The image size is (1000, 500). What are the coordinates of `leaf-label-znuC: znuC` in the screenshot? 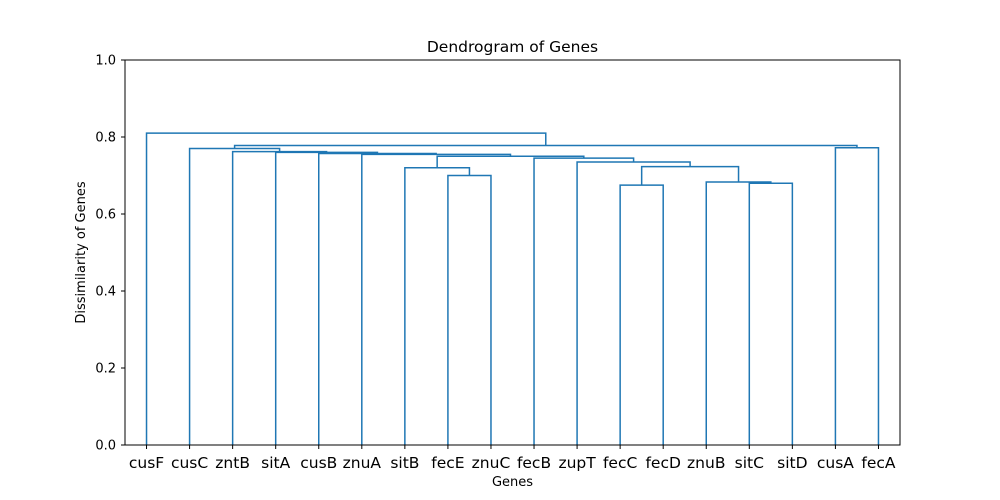 It's located at (491, 463).